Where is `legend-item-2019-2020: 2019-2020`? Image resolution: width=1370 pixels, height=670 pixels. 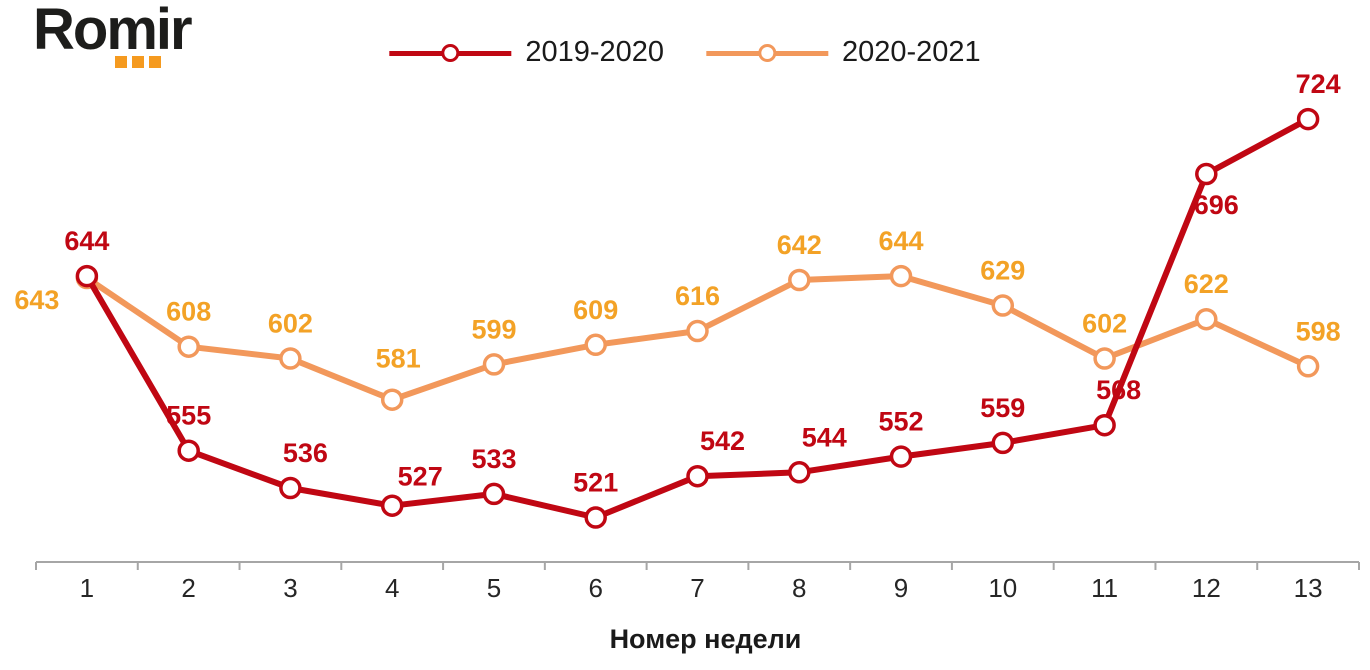
legend-item-2019-2020: 2019-2020 is located at coordinates (526, 52).